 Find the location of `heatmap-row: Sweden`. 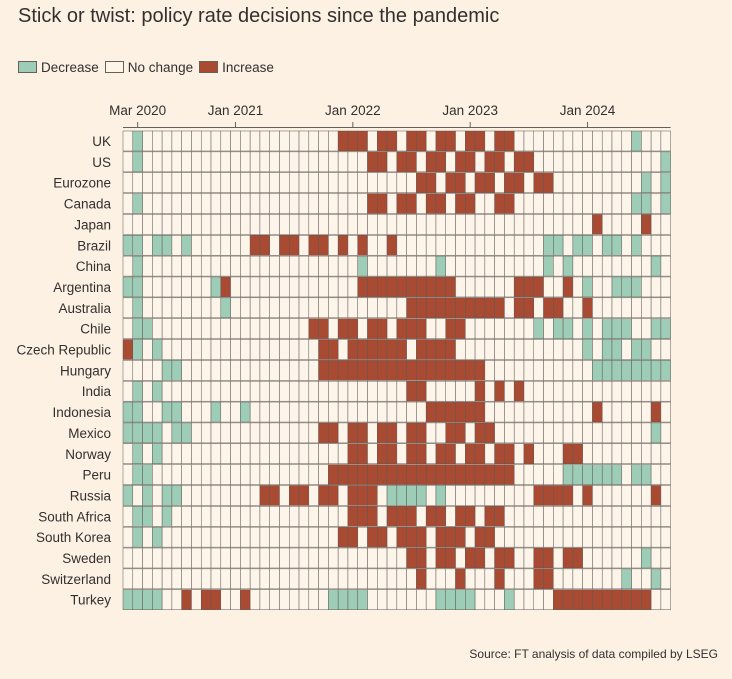

heatmap-row: Sweden is located at coordinates (366, 558).